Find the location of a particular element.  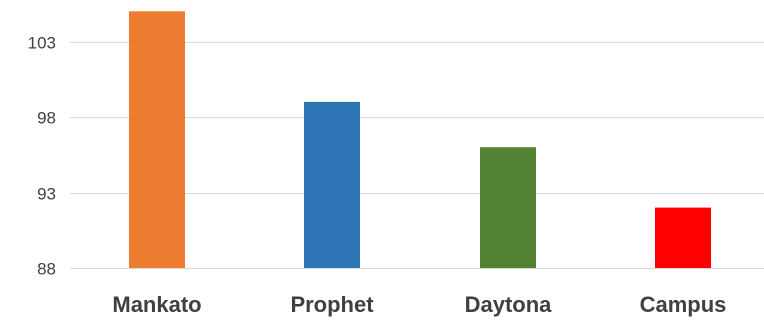

bar-campus is located at coordinates (683, 237).